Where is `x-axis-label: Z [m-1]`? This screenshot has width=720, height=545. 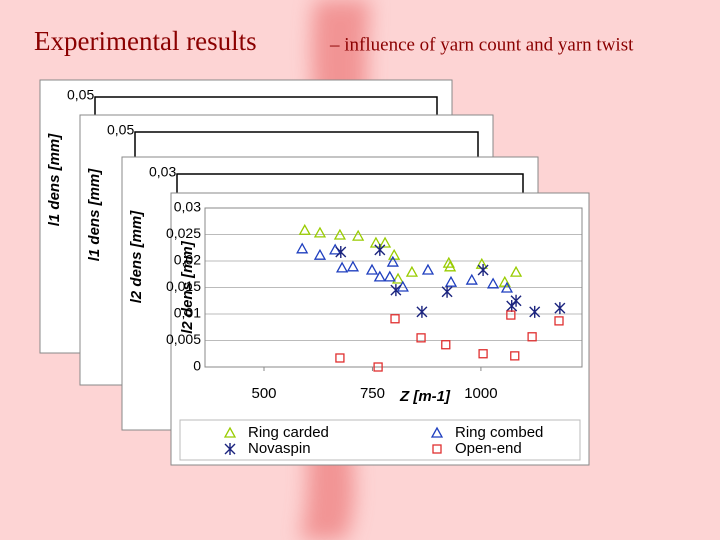
x-axis-label: Z [m-1] is located at coordinates (425, 396).